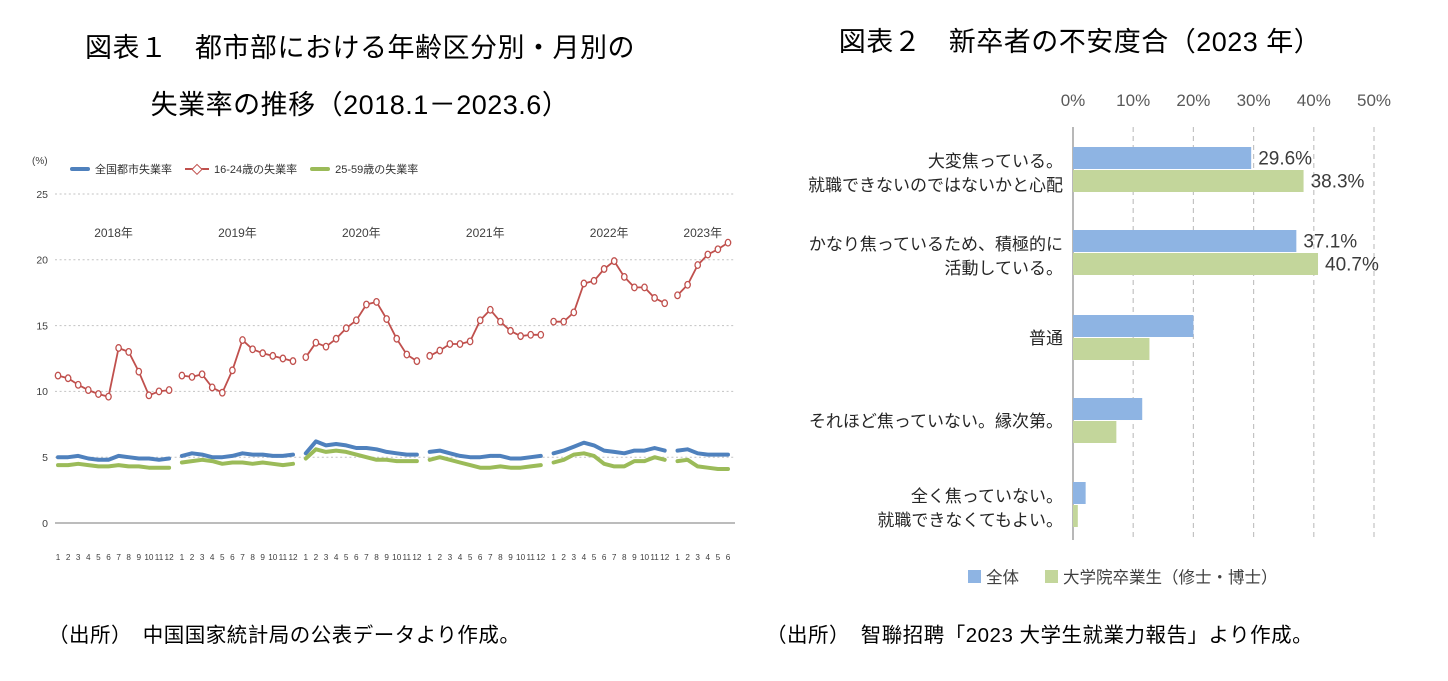  I want to click on svg-text: 0, so click(45, 524).